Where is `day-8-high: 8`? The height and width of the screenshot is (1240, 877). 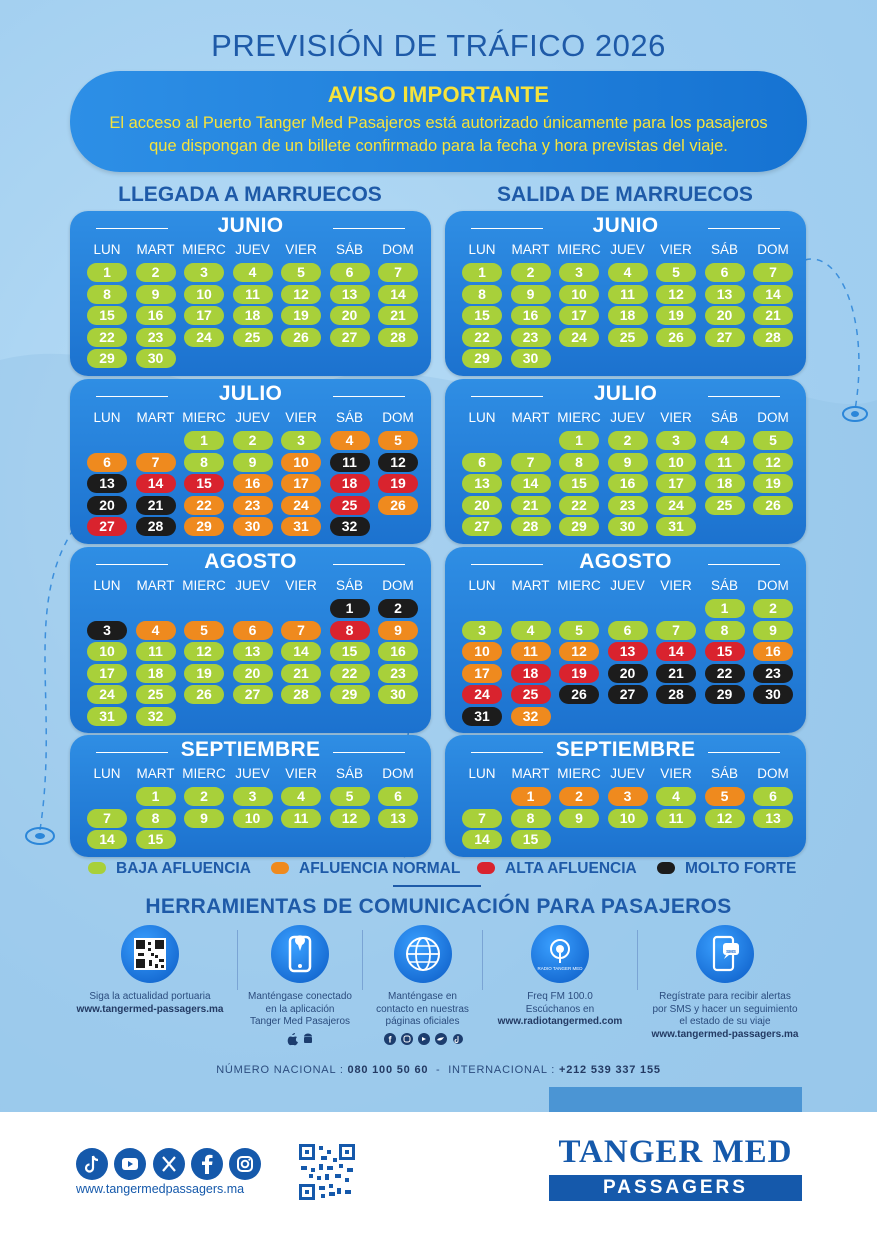
day-8-high: 8 is located at coordinates (349, 630).